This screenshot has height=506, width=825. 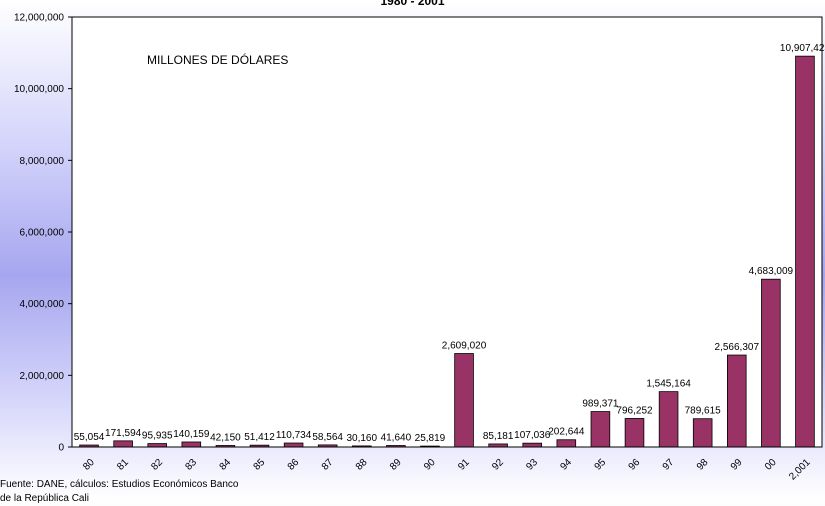 What do you see at coordinates (635, 465) in the screenshot?
I see `x-tick-label: 96` at bounding box center [635, 465].